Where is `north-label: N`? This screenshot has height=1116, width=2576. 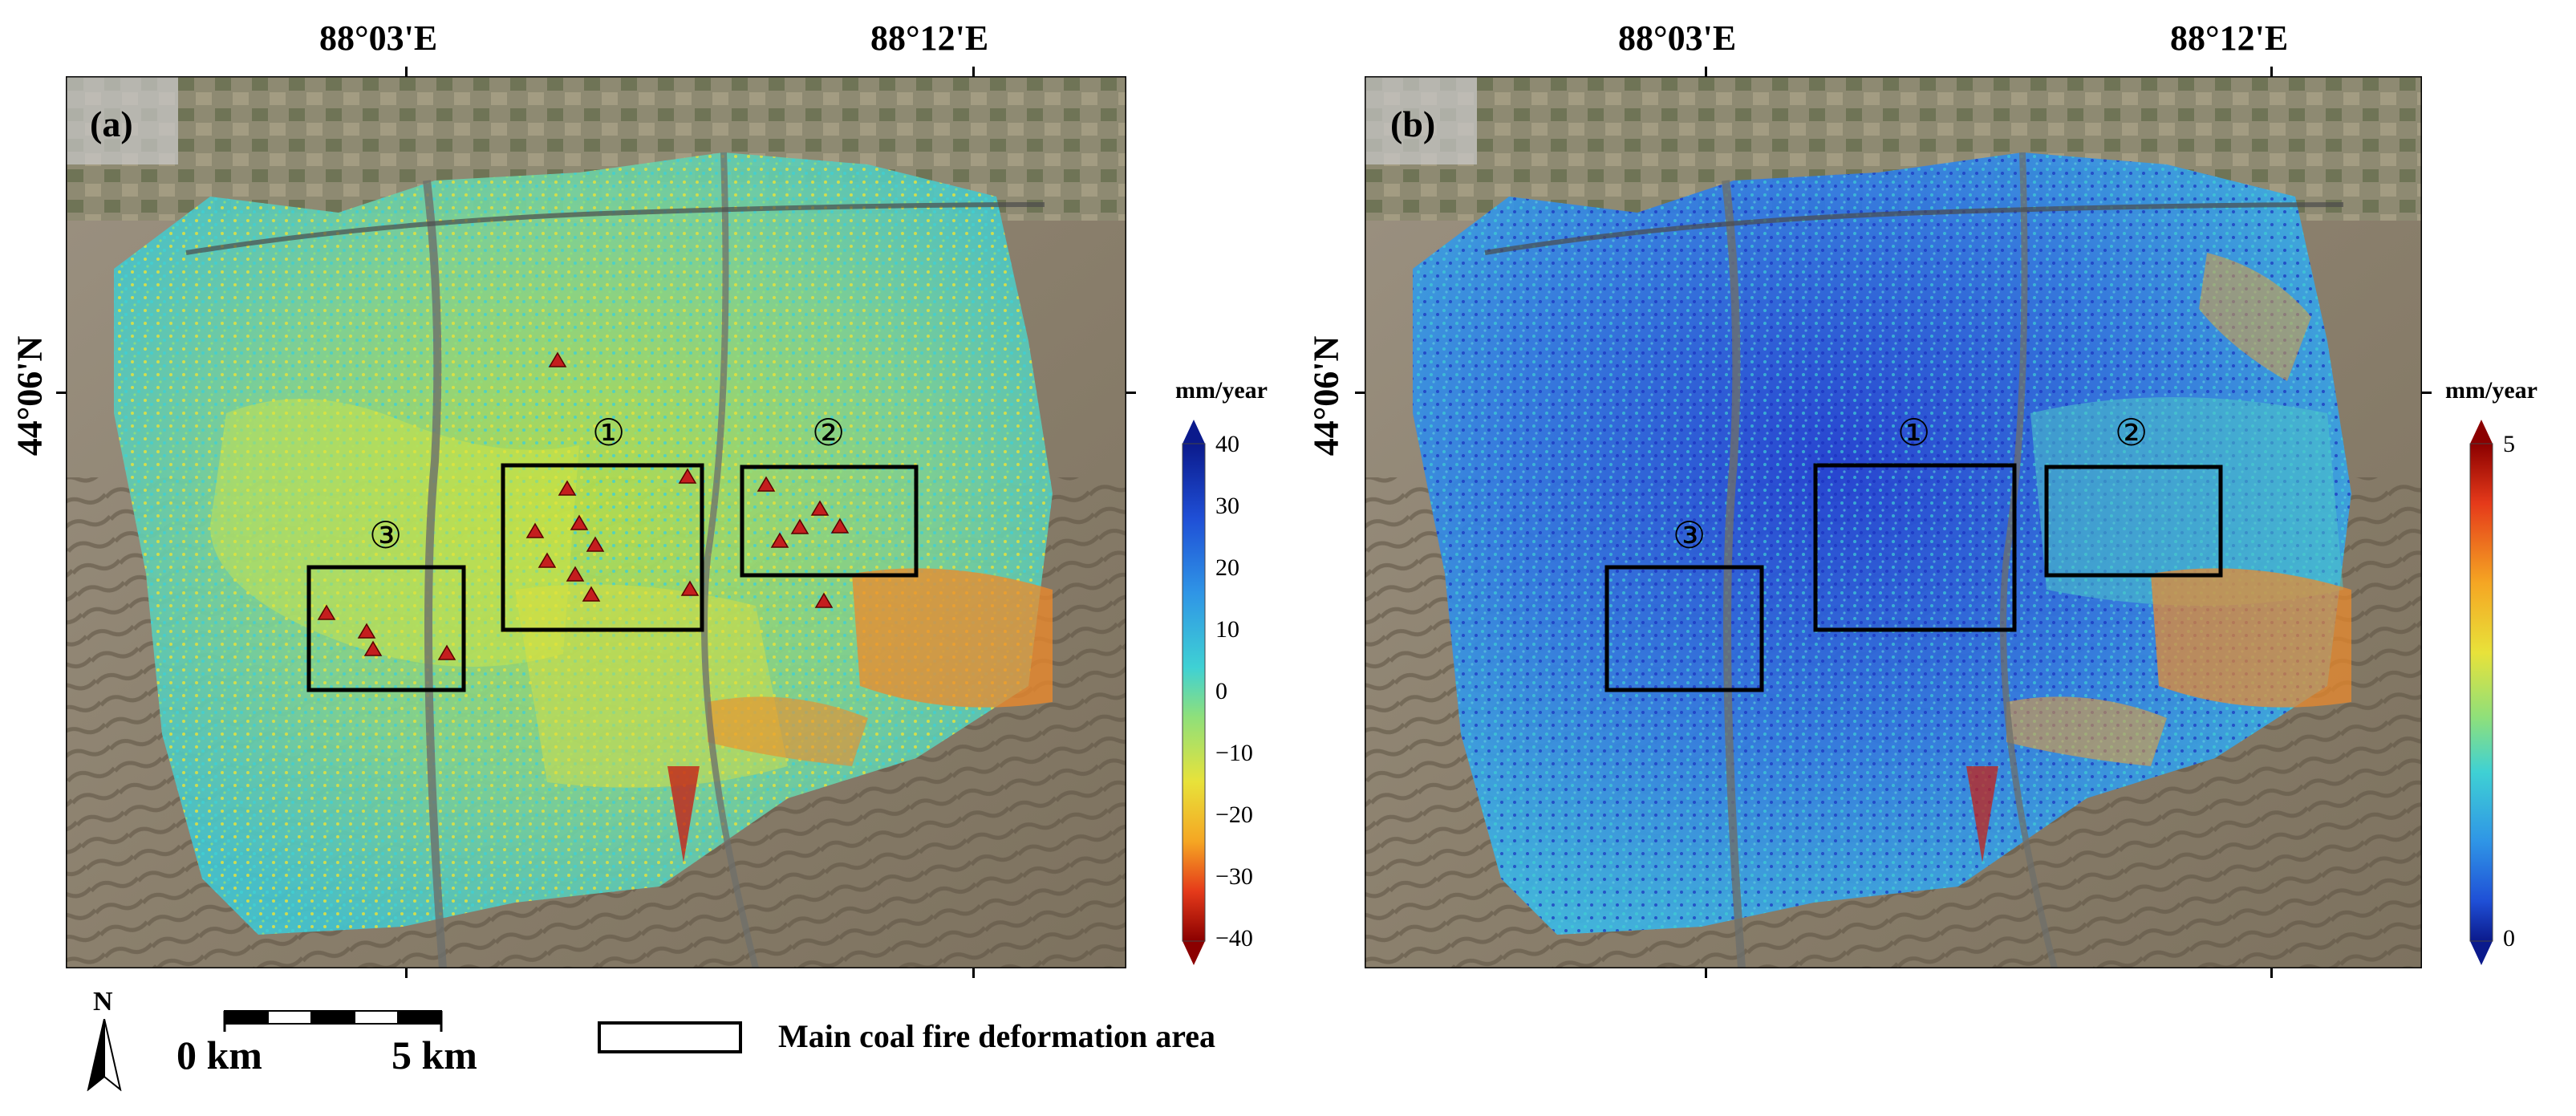
north-label: N is located at coordinates (103, 1002).